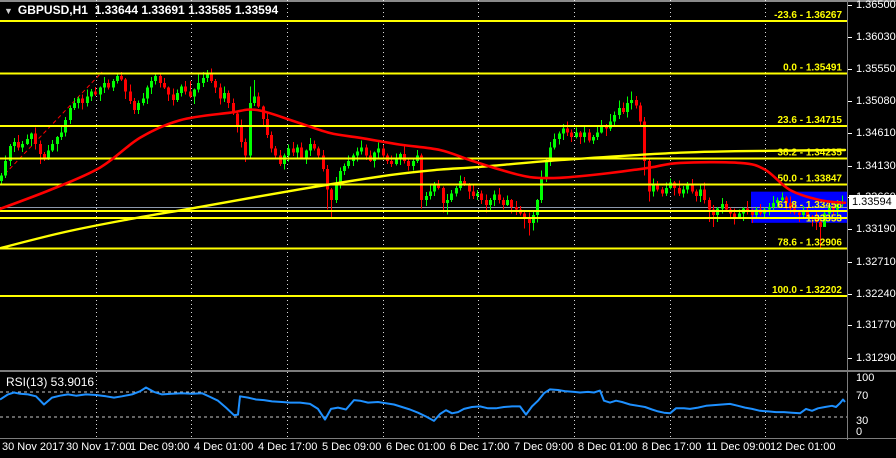  Describe the element at coordinates (738, 447) in the screenshot. I see `time-axis-label: 11 Dec 09:00` at that location.